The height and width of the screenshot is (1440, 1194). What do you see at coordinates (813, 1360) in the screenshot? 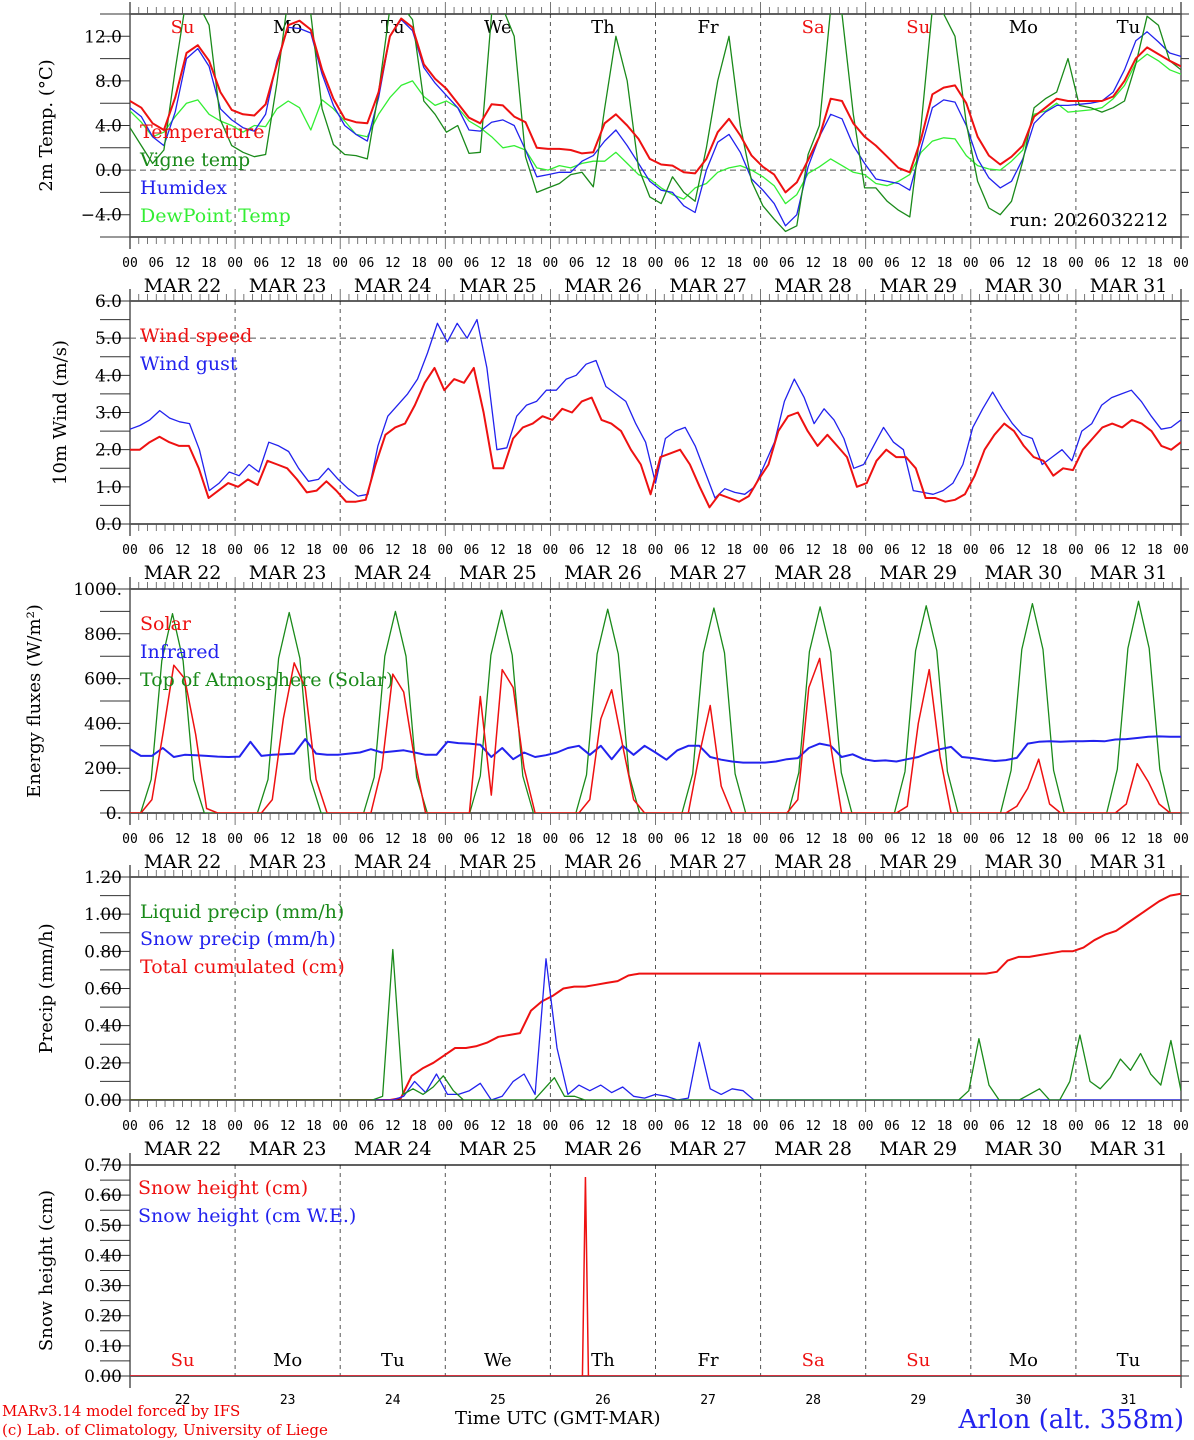
I see `weekday-label: Sa` at bounding box center [813, 1360].